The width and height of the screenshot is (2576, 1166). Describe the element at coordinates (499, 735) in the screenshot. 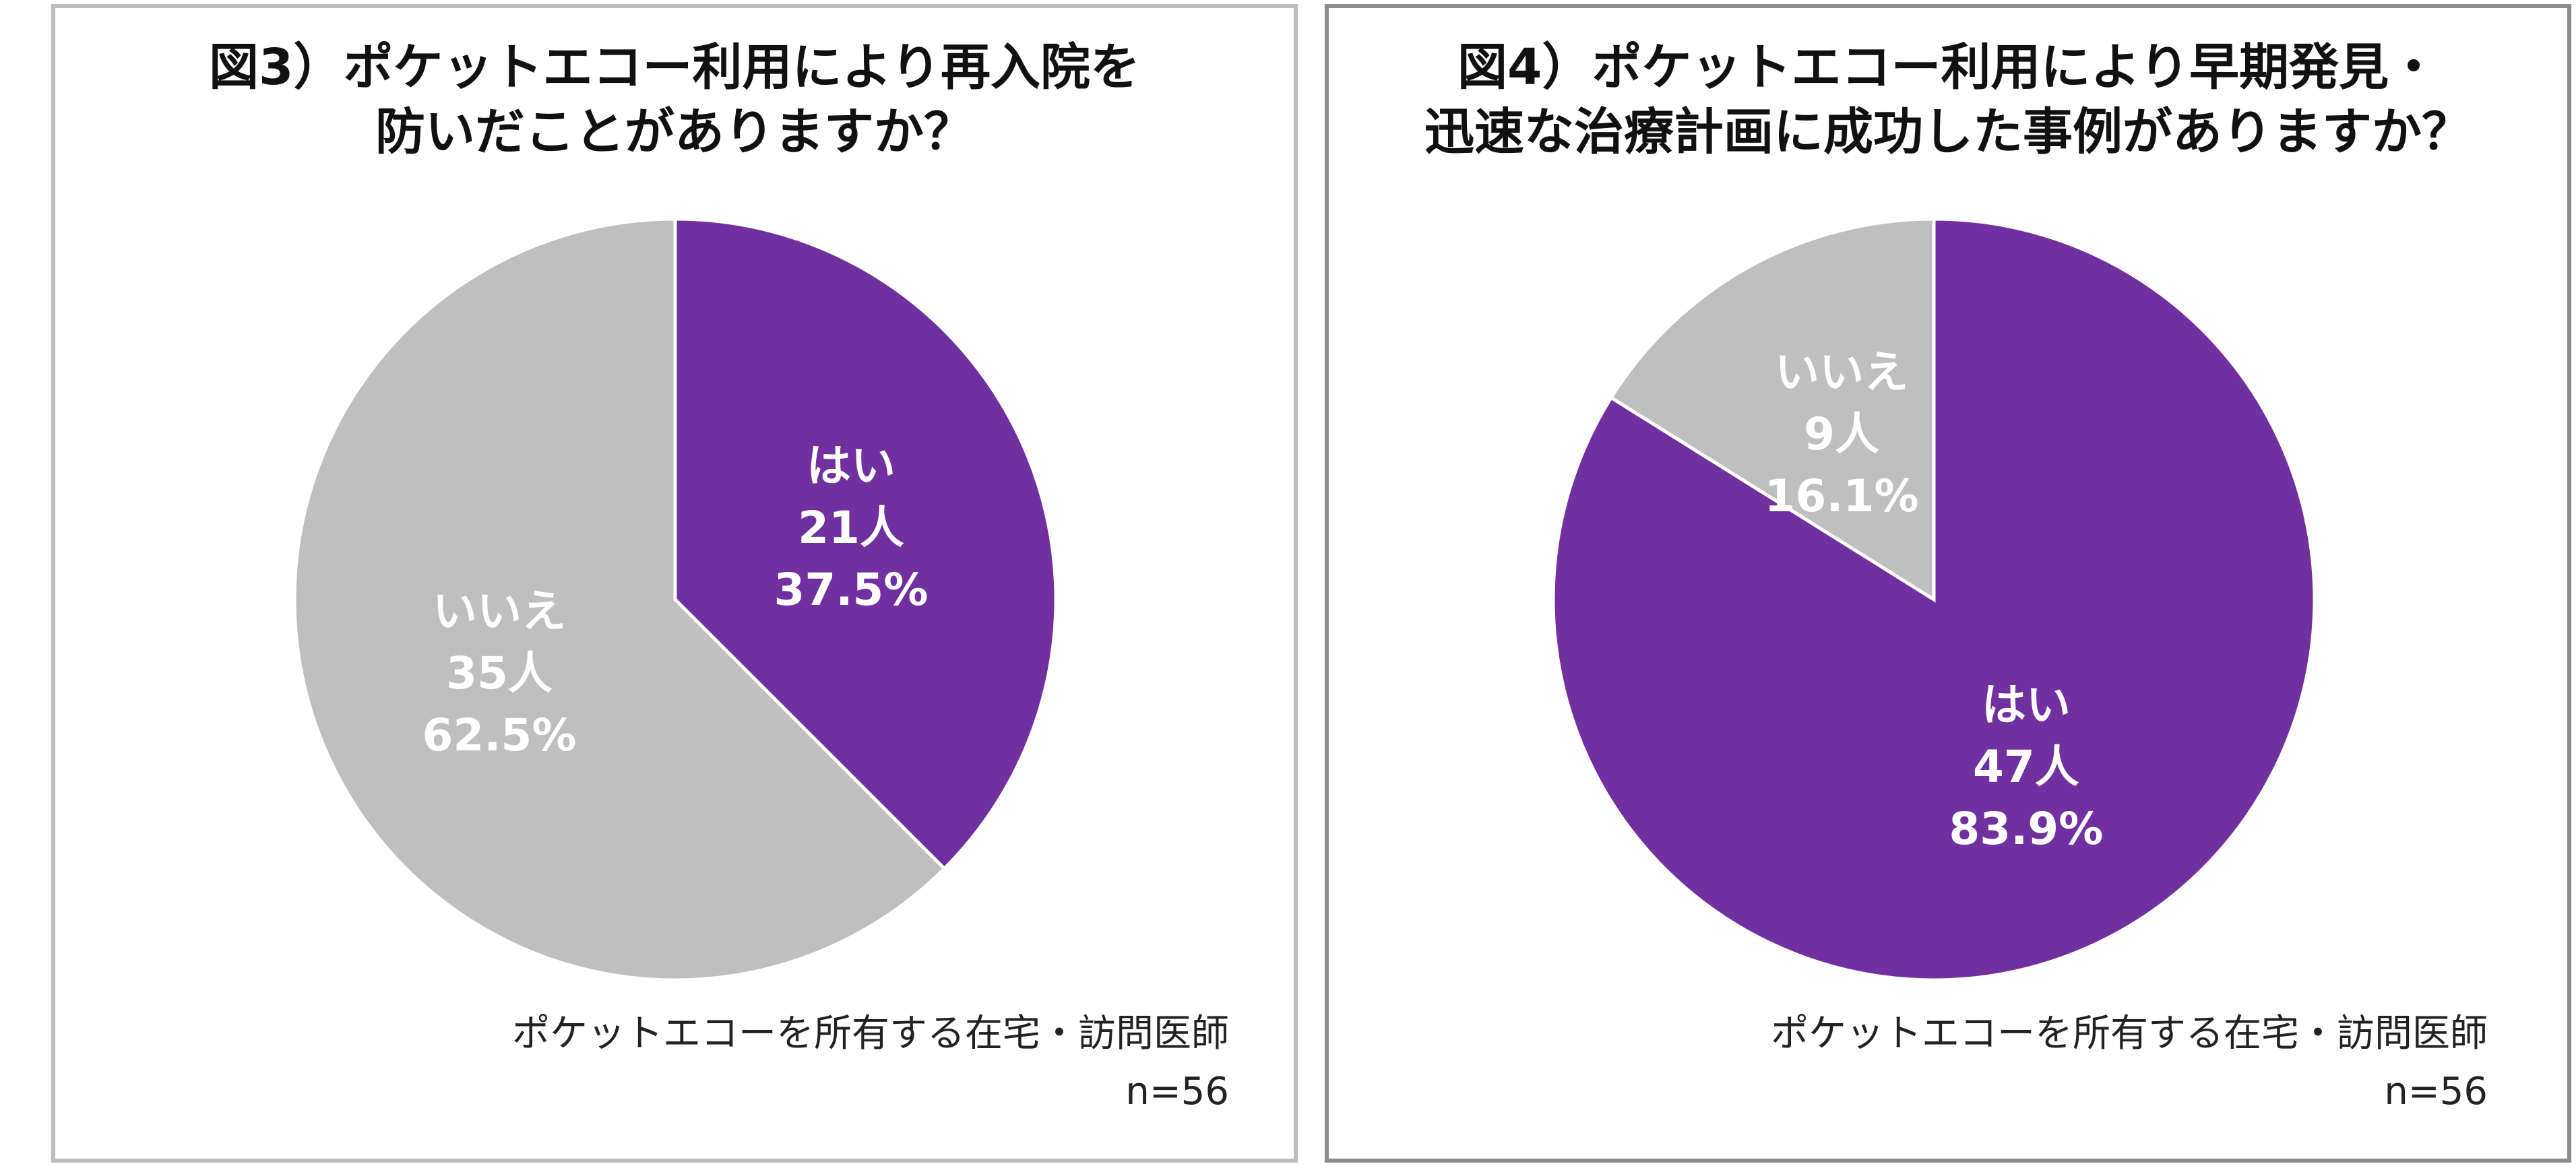

I see `slice-no-percent-label: 62.5%` at that location.